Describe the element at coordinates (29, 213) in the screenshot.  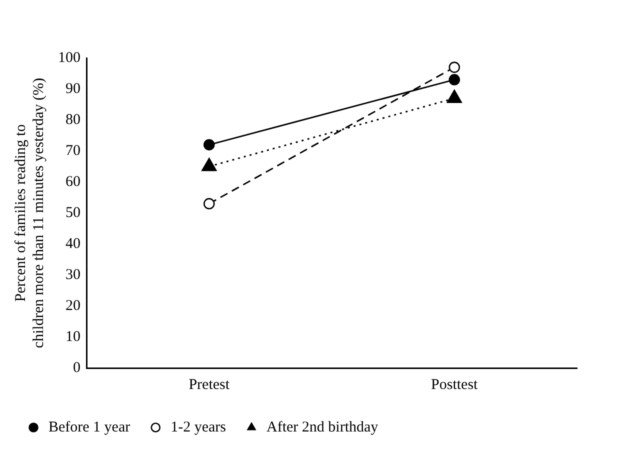
I see `y-axis-title: Percent of families reading to children more than 11 minutes yesterday (%)` at that location.